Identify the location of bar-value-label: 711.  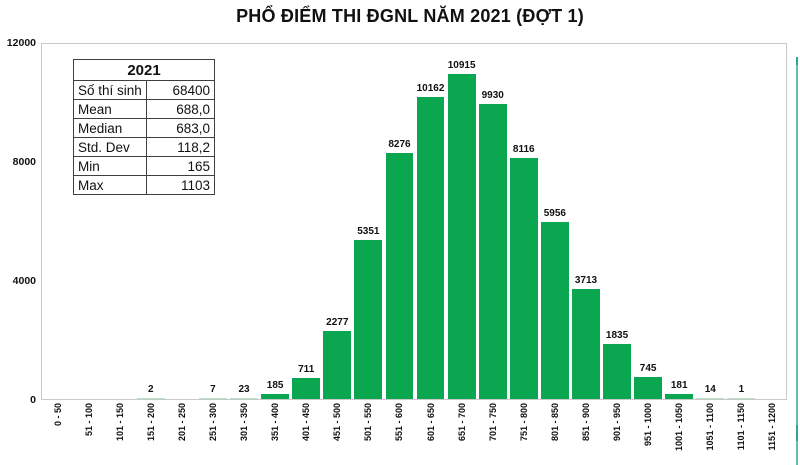
(306, 369).